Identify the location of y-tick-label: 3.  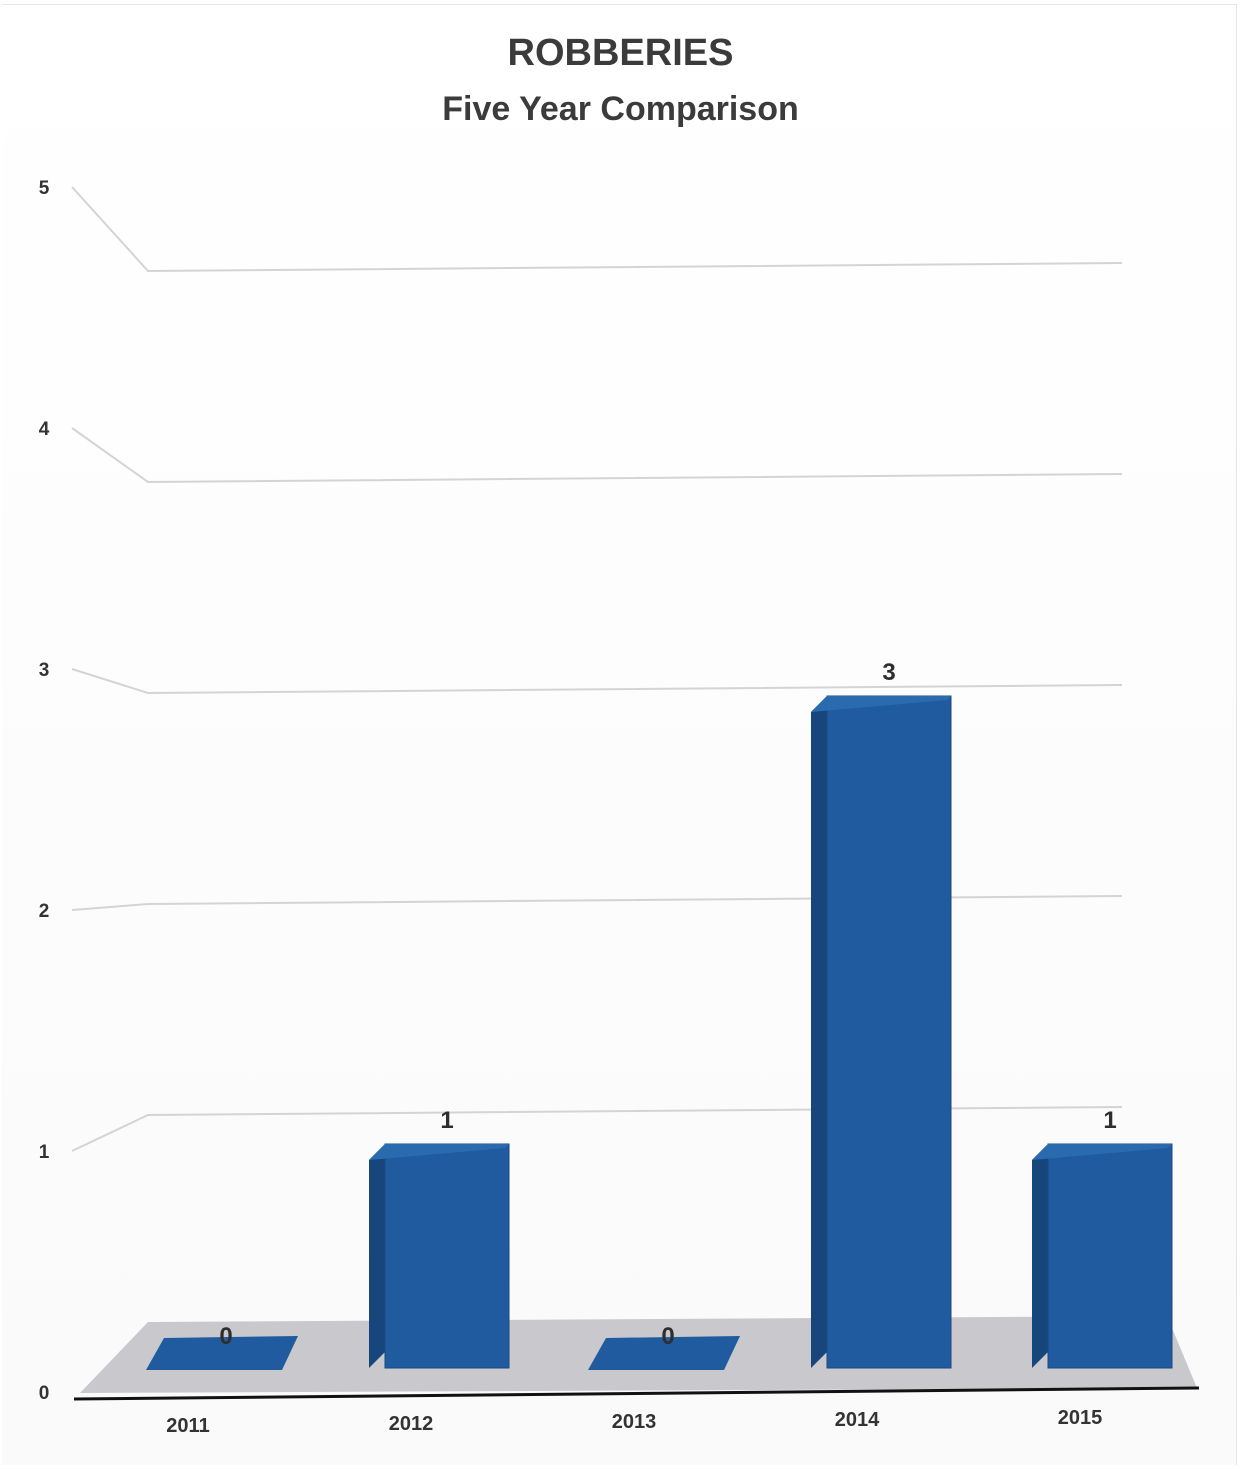
(44, 670).